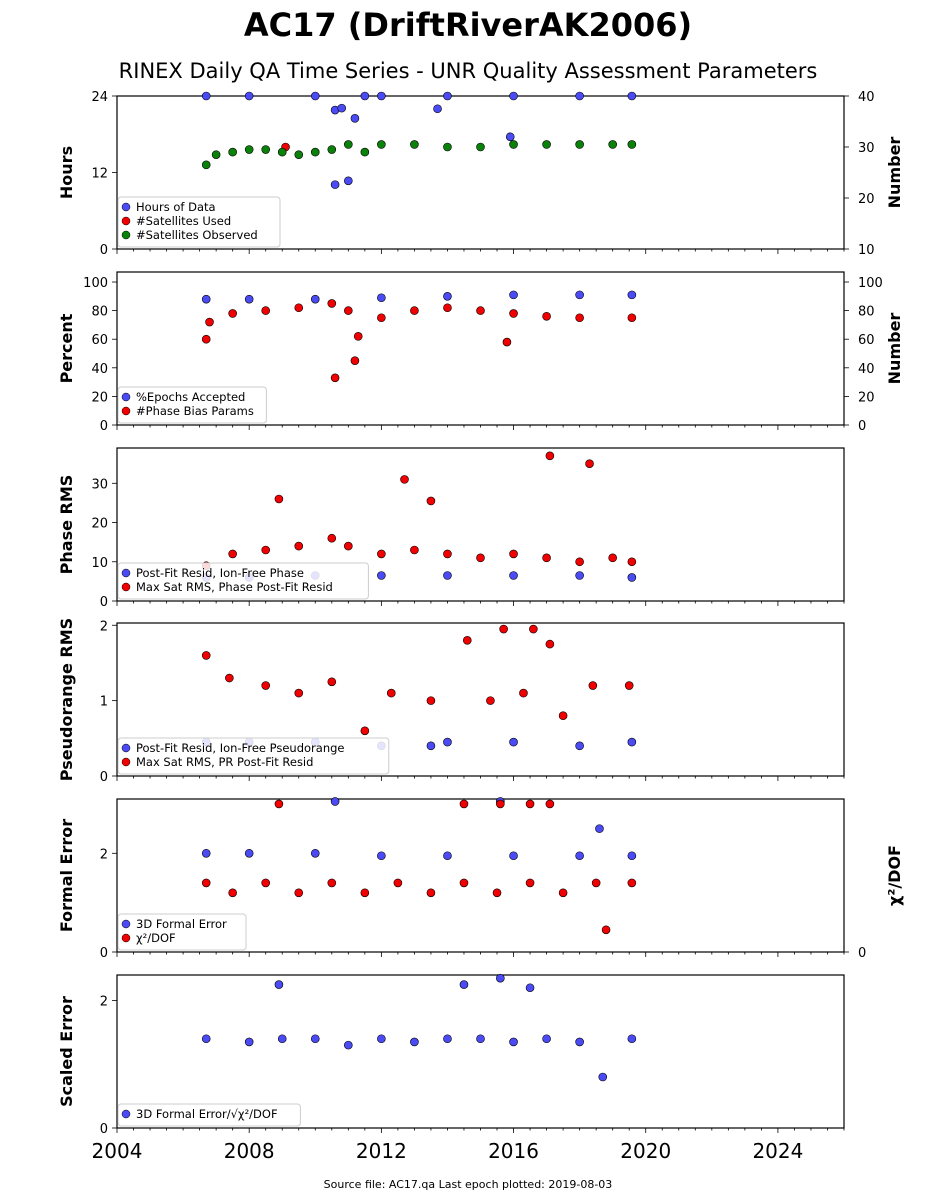 This screenshot has width=937, height=1200. What do you see at coordinates (381, 1151) in the screenshot?
I see `x-tick-label: 2012` at bounding box center [381, 1151].